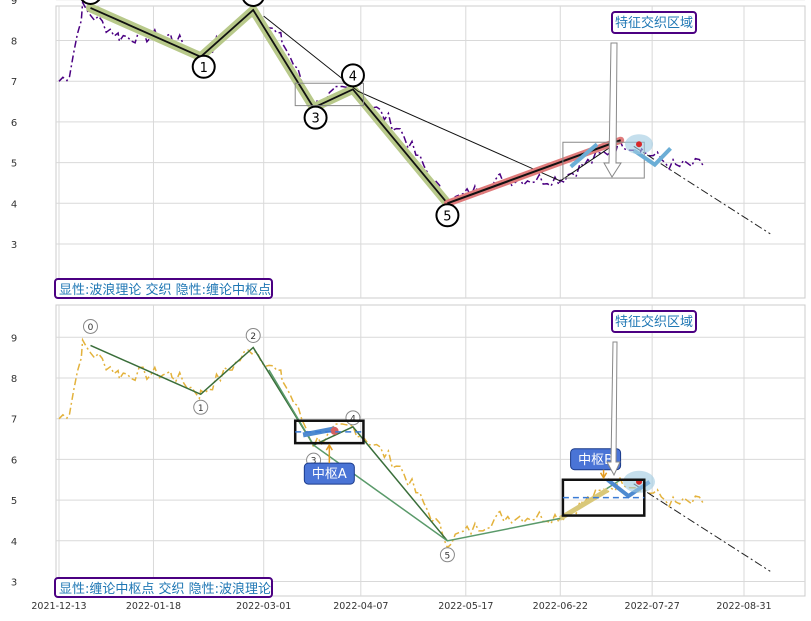 This screenshot has width=811, height=621. Describe the element at coordinates (650, 94) in the screenshot. I see `top-annotation: 特征交织区域` at that location.